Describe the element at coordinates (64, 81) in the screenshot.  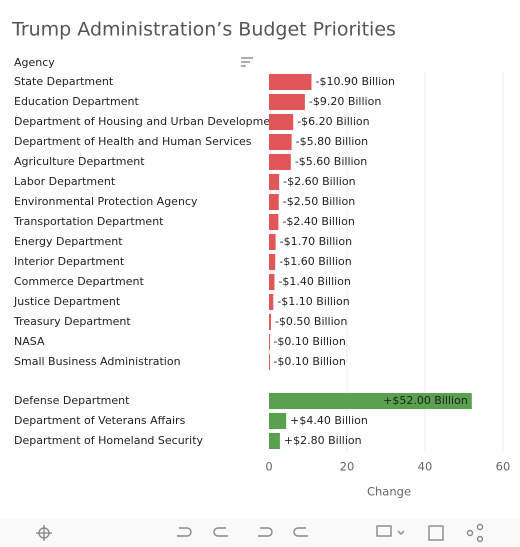
I see `category-label: State Department` at that location.